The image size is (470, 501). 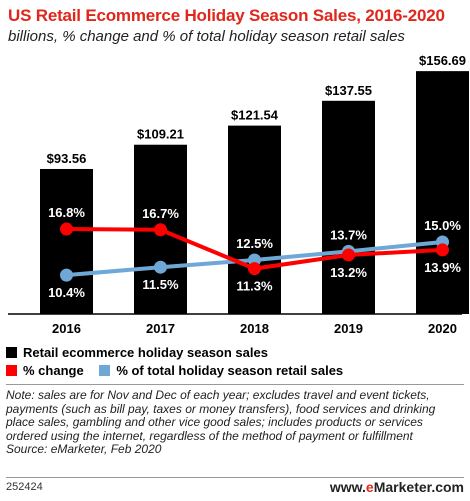 I want to click on x-tick-label-2019: 2019, so click(x=348, y=328).